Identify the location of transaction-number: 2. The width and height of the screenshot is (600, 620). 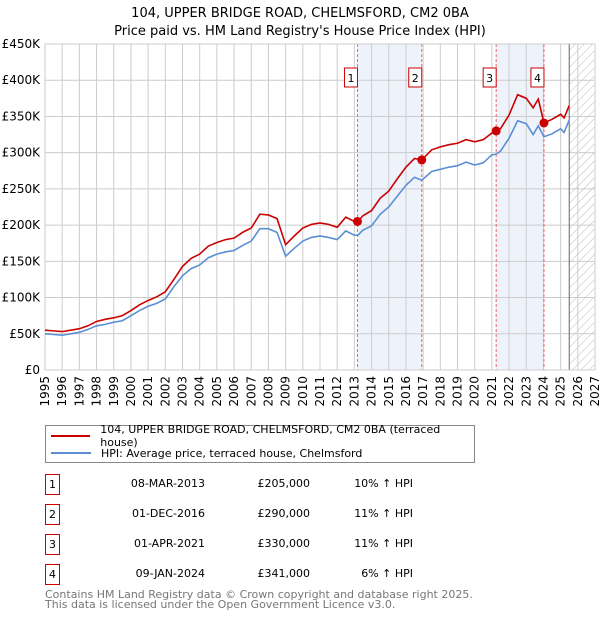
(52, 514).